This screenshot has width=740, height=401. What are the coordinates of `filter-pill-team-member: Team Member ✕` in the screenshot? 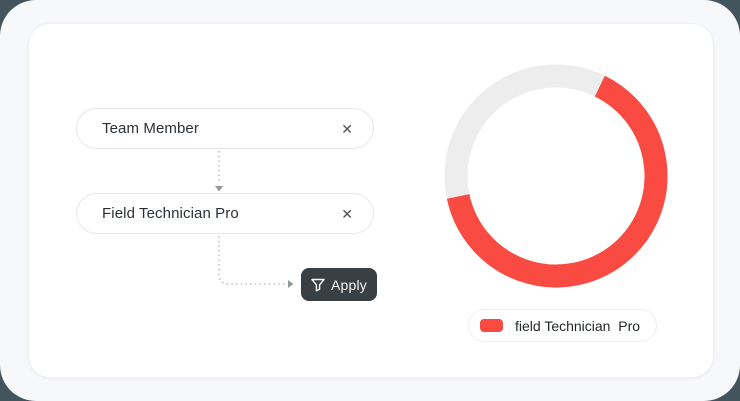 It's located at (225, 128).